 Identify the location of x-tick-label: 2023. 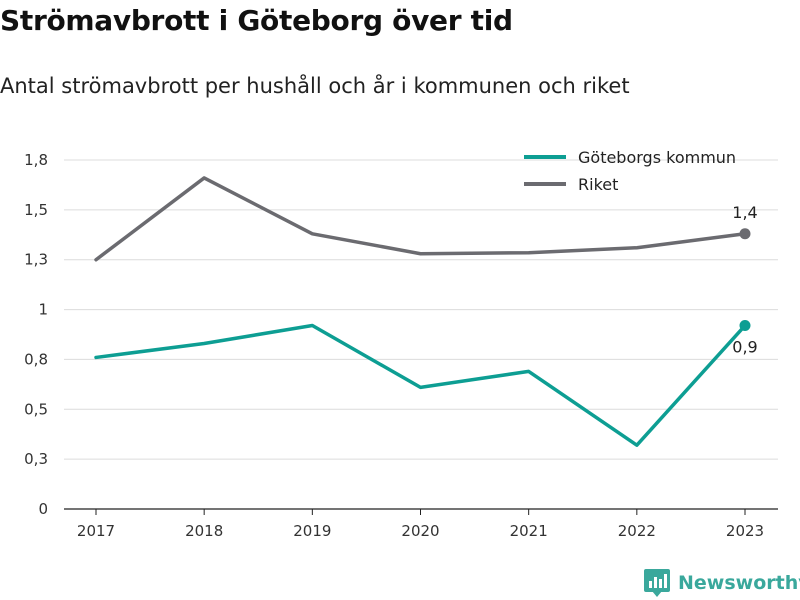
(745, 531).